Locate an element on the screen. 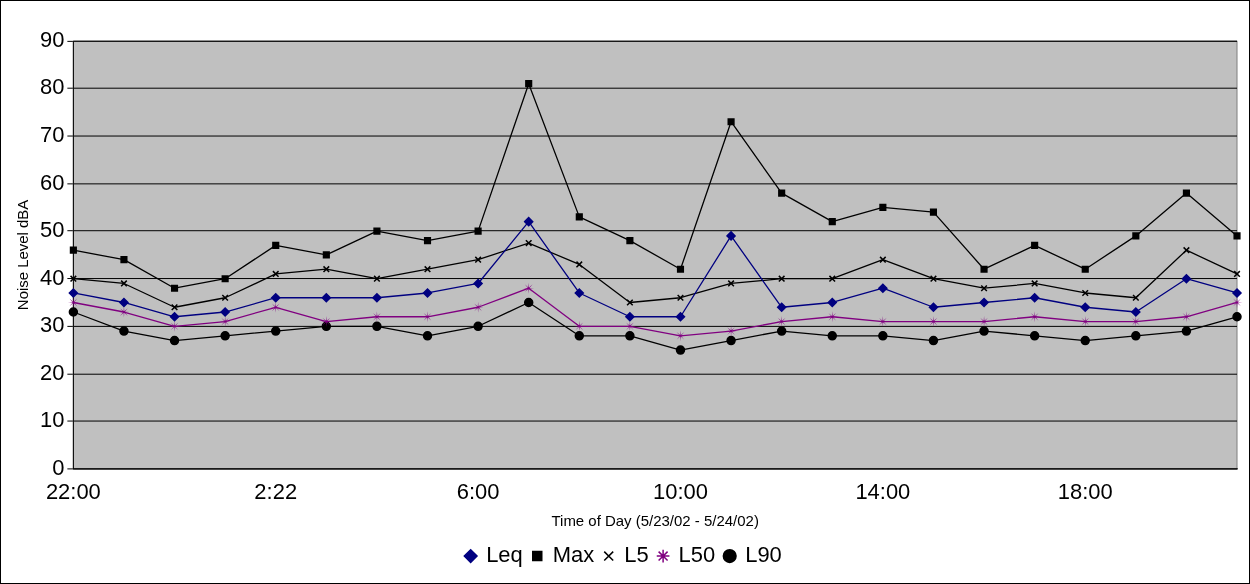  legend-label: L90 is located at coordinates (763, 555).